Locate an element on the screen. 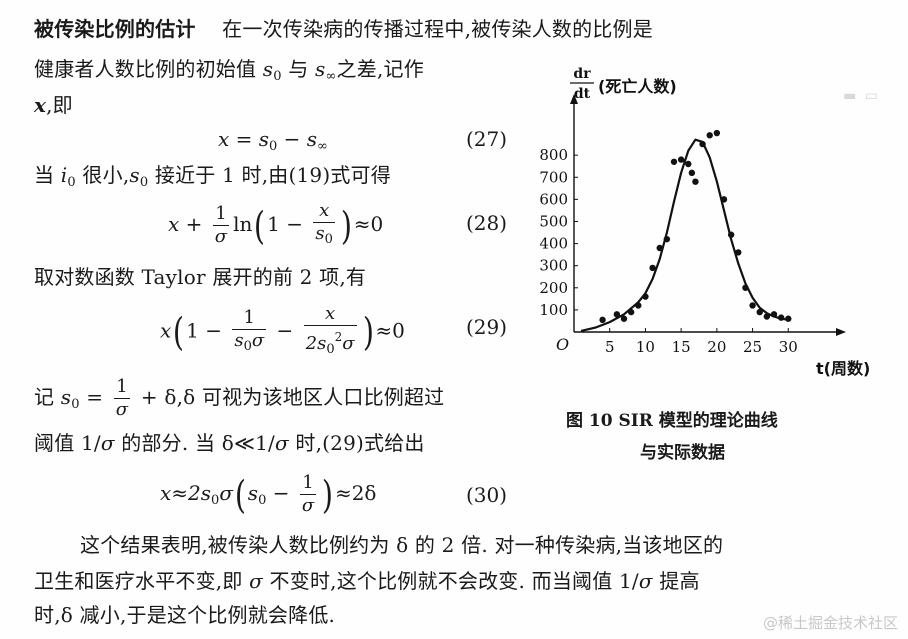  fraction-denominator: 2s02σ is located at coordinates (330, 343).